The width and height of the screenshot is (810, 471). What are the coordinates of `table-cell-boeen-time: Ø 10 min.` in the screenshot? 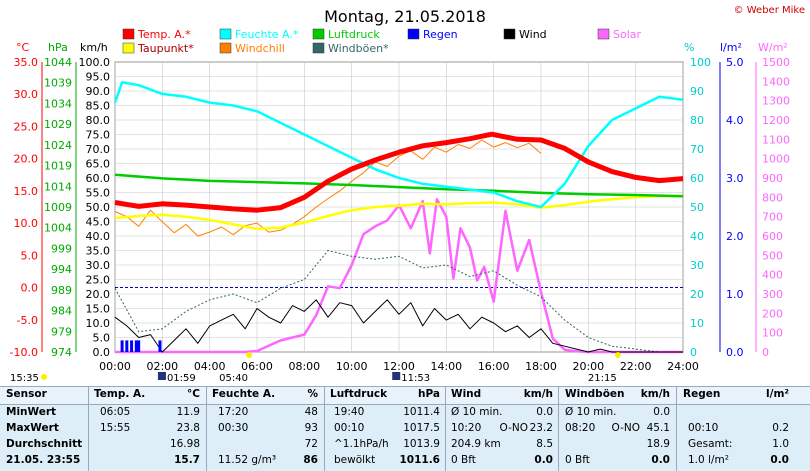 It's located at (591, 412).